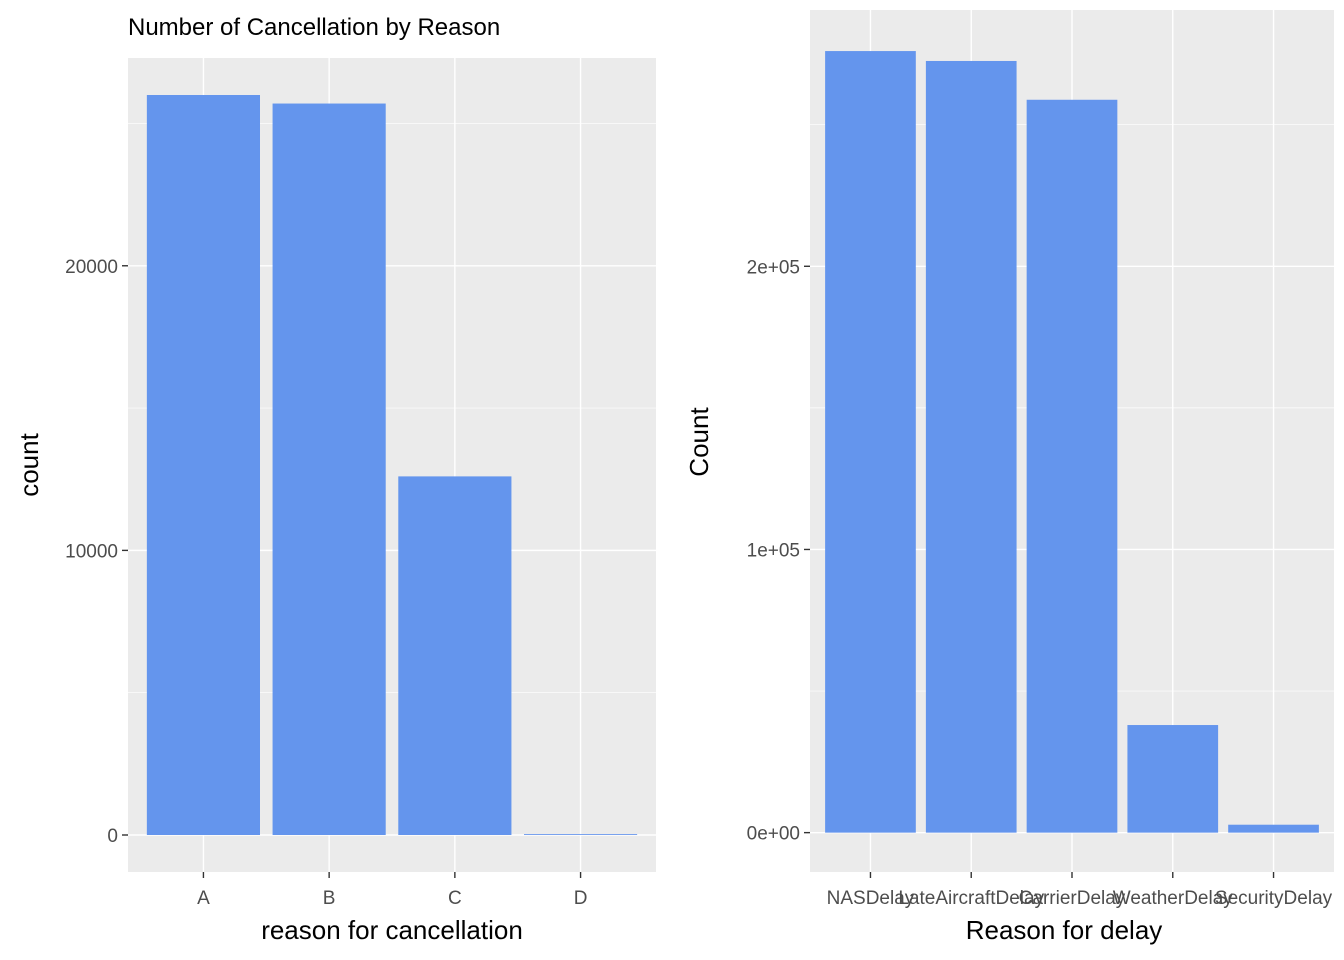 Image resolution: width=1344 pixels, height=960 pixels. What do you see at coordinates (329, 898) in the screenshot?
I see `cancellation-x-tick-label: B` at bounding box center [329, 898].